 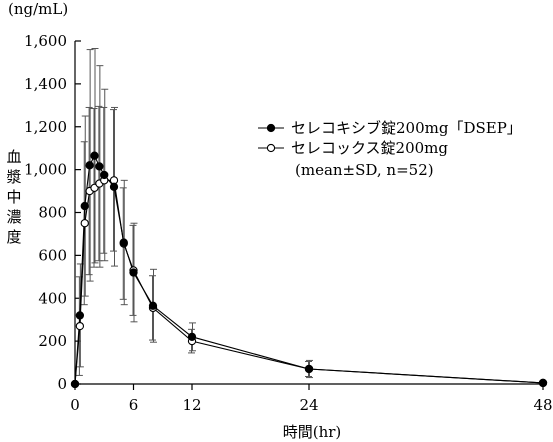 What do you see at coordinates (308, 405) in the screenshot?
I see `x-tick-label: 24` at bounding box center [308, 405].